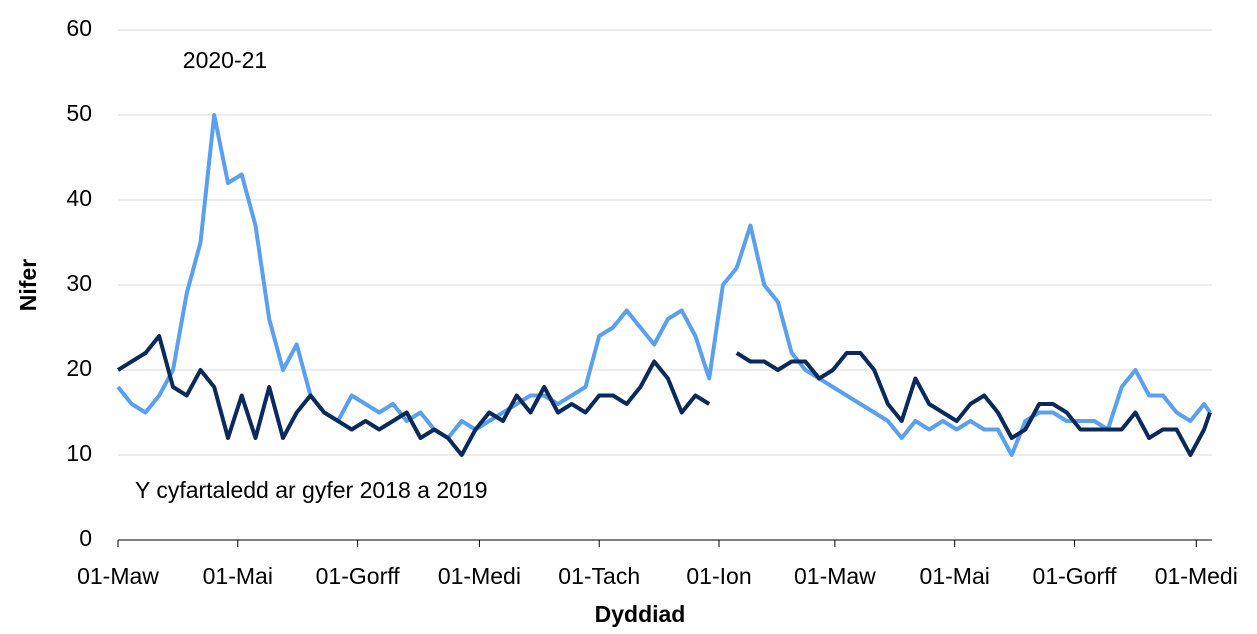 This screenshot has height=634, width=1257. Describe the element at coordinates (79, 453) in the screenshot. I see `y-tick-label: 10` at that location.